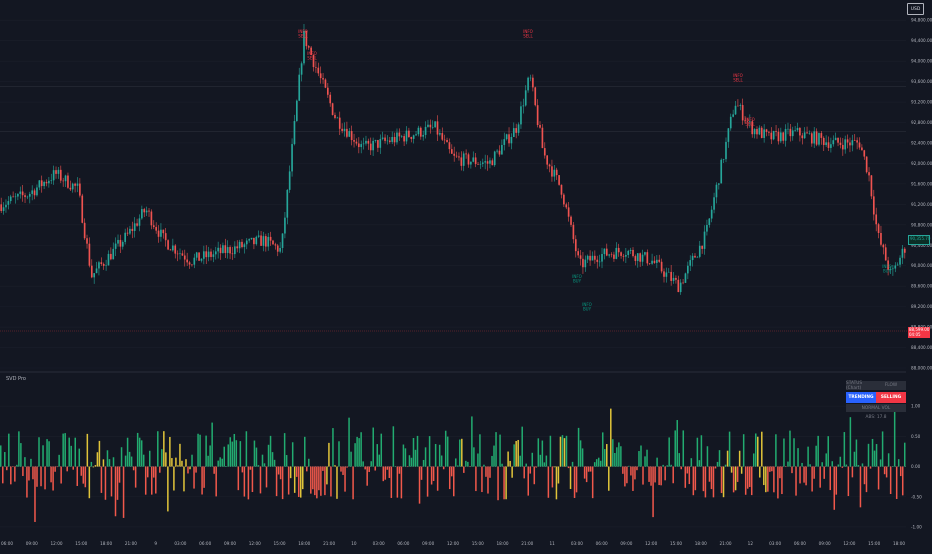 The width and height of the screenshot is (932, 554). Describe the element at coordinates (921, 368) in the screenshot. I see `price-axis-label: 88,000.00` at that location.